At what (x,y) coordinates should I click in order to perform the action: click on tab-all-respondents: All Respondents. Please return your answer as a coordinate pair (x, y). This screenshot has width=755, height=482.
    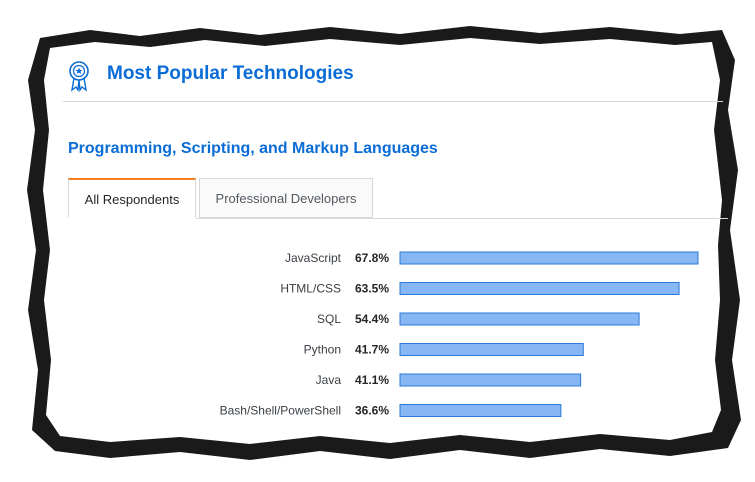
    Looking at the image, I should click on (132, 198).